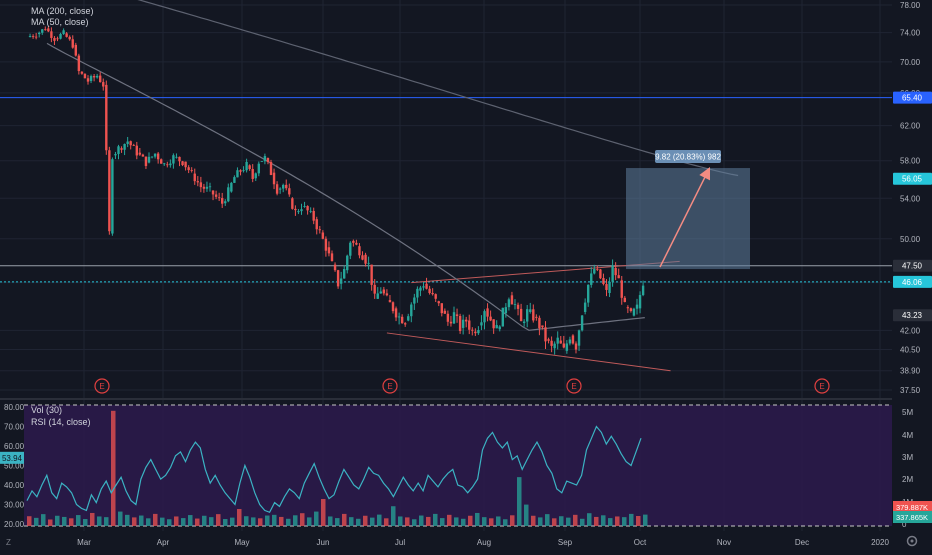 This screenshot has width=932, height=555. I want to click on price-tick-label: 70.00, so click(910, 62).